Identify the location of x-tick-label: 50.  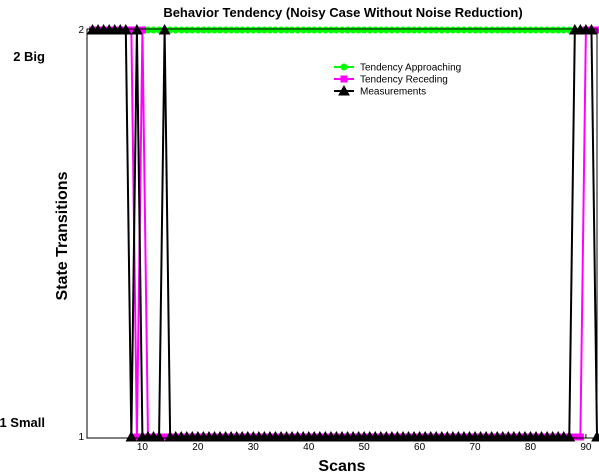
(365, 447).